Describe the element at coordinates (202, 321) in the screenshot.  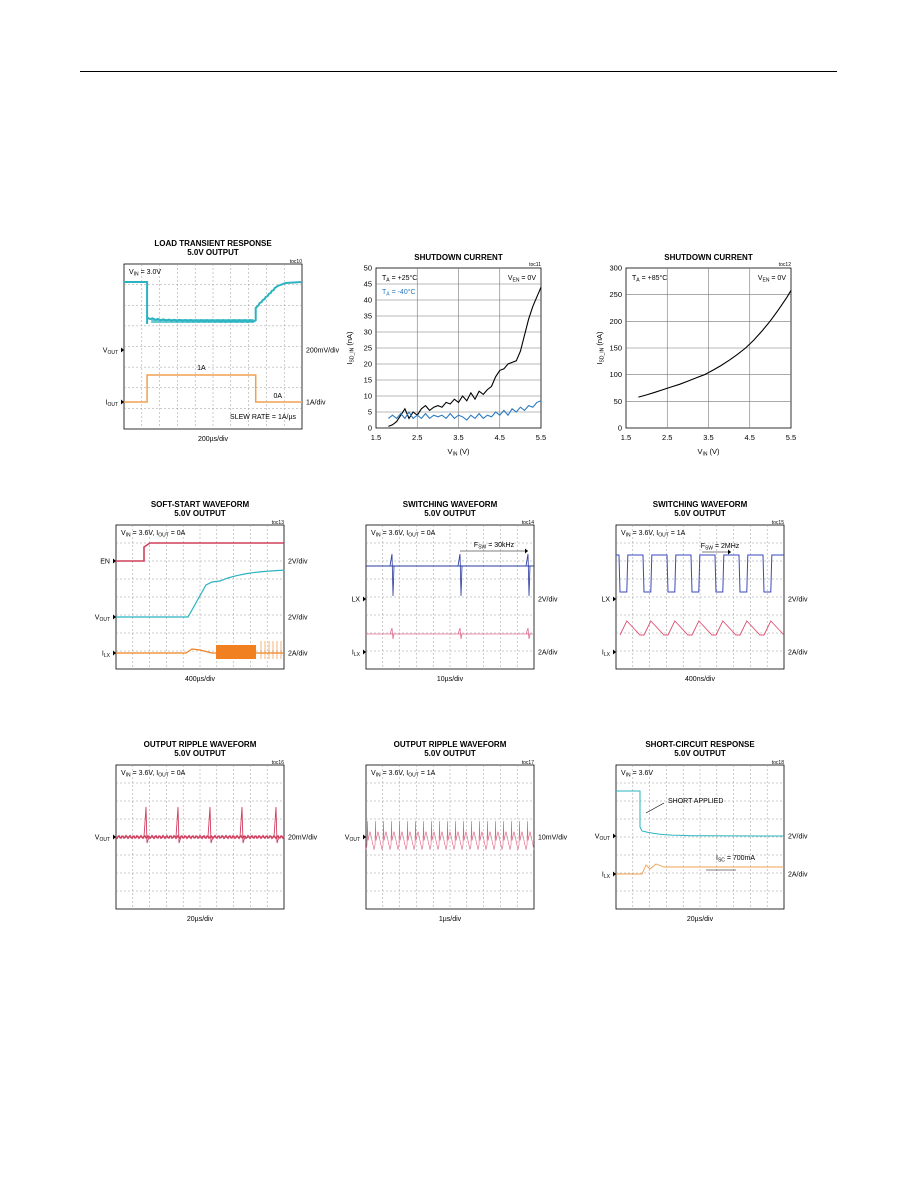
I see `vout-noise-band` at that location.